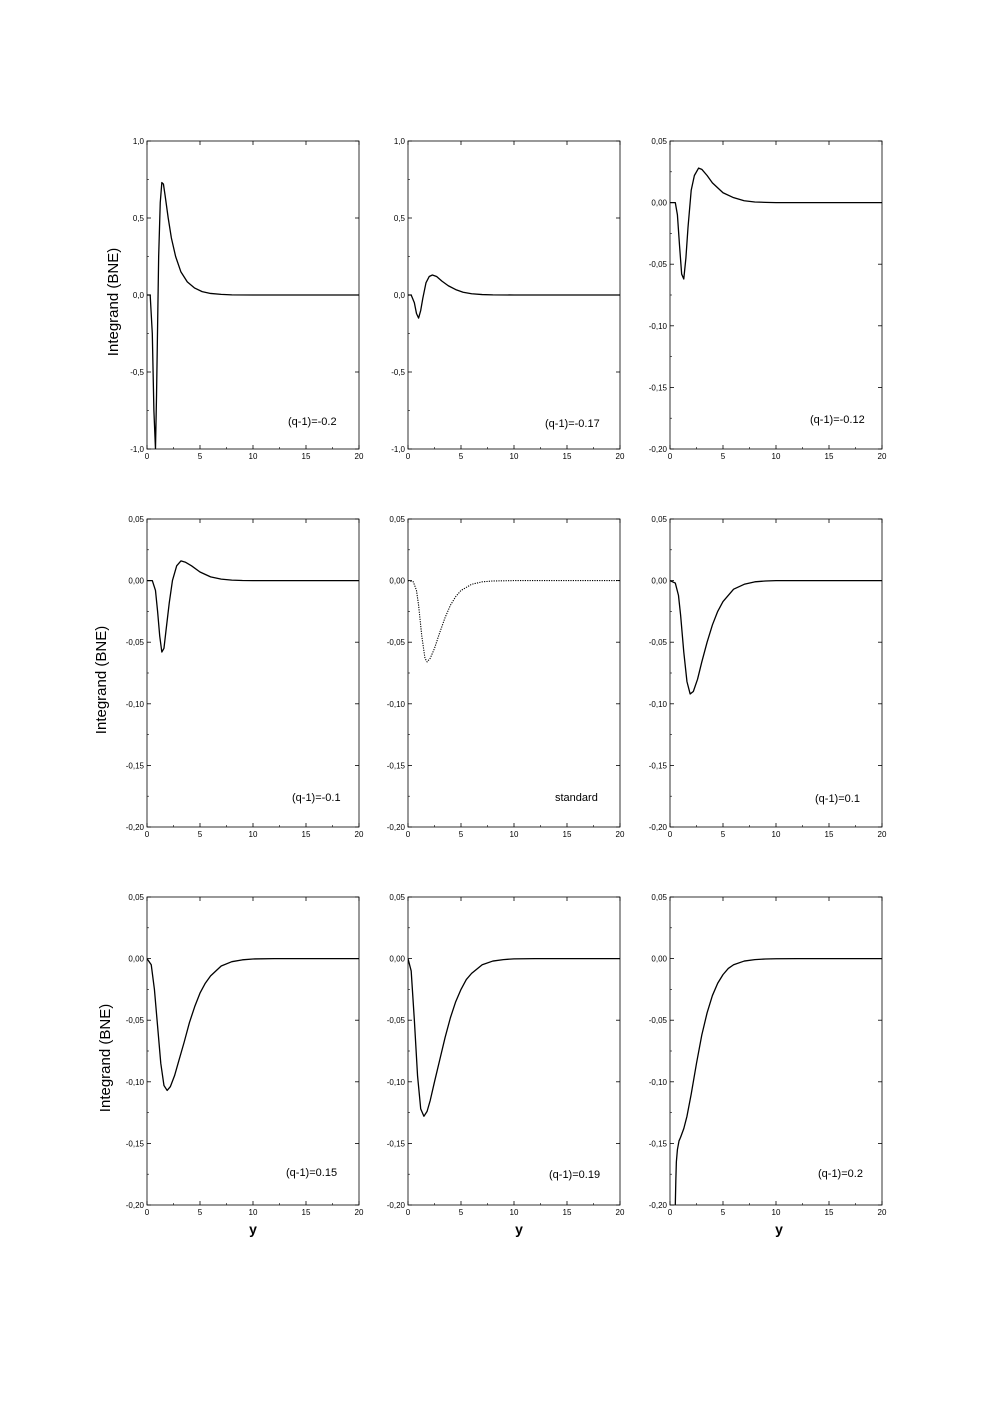 The image size is (981, 1417). What do you see at coordinates (837, 799) in the screenshot?
I see `panel-annotation: (q-1)=0.1` at bounding box center [837, 799].